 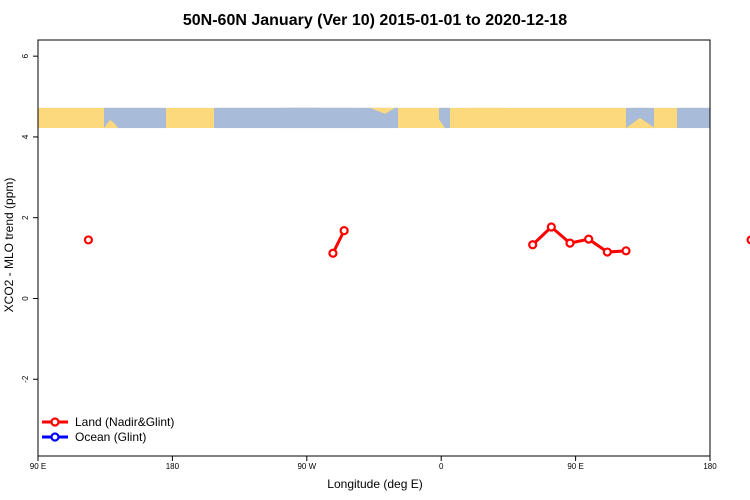 What do you see at coordinates (25, 217) in the screenshot?
I see `y-tick-label: 2` at bounding box center [25, 217].